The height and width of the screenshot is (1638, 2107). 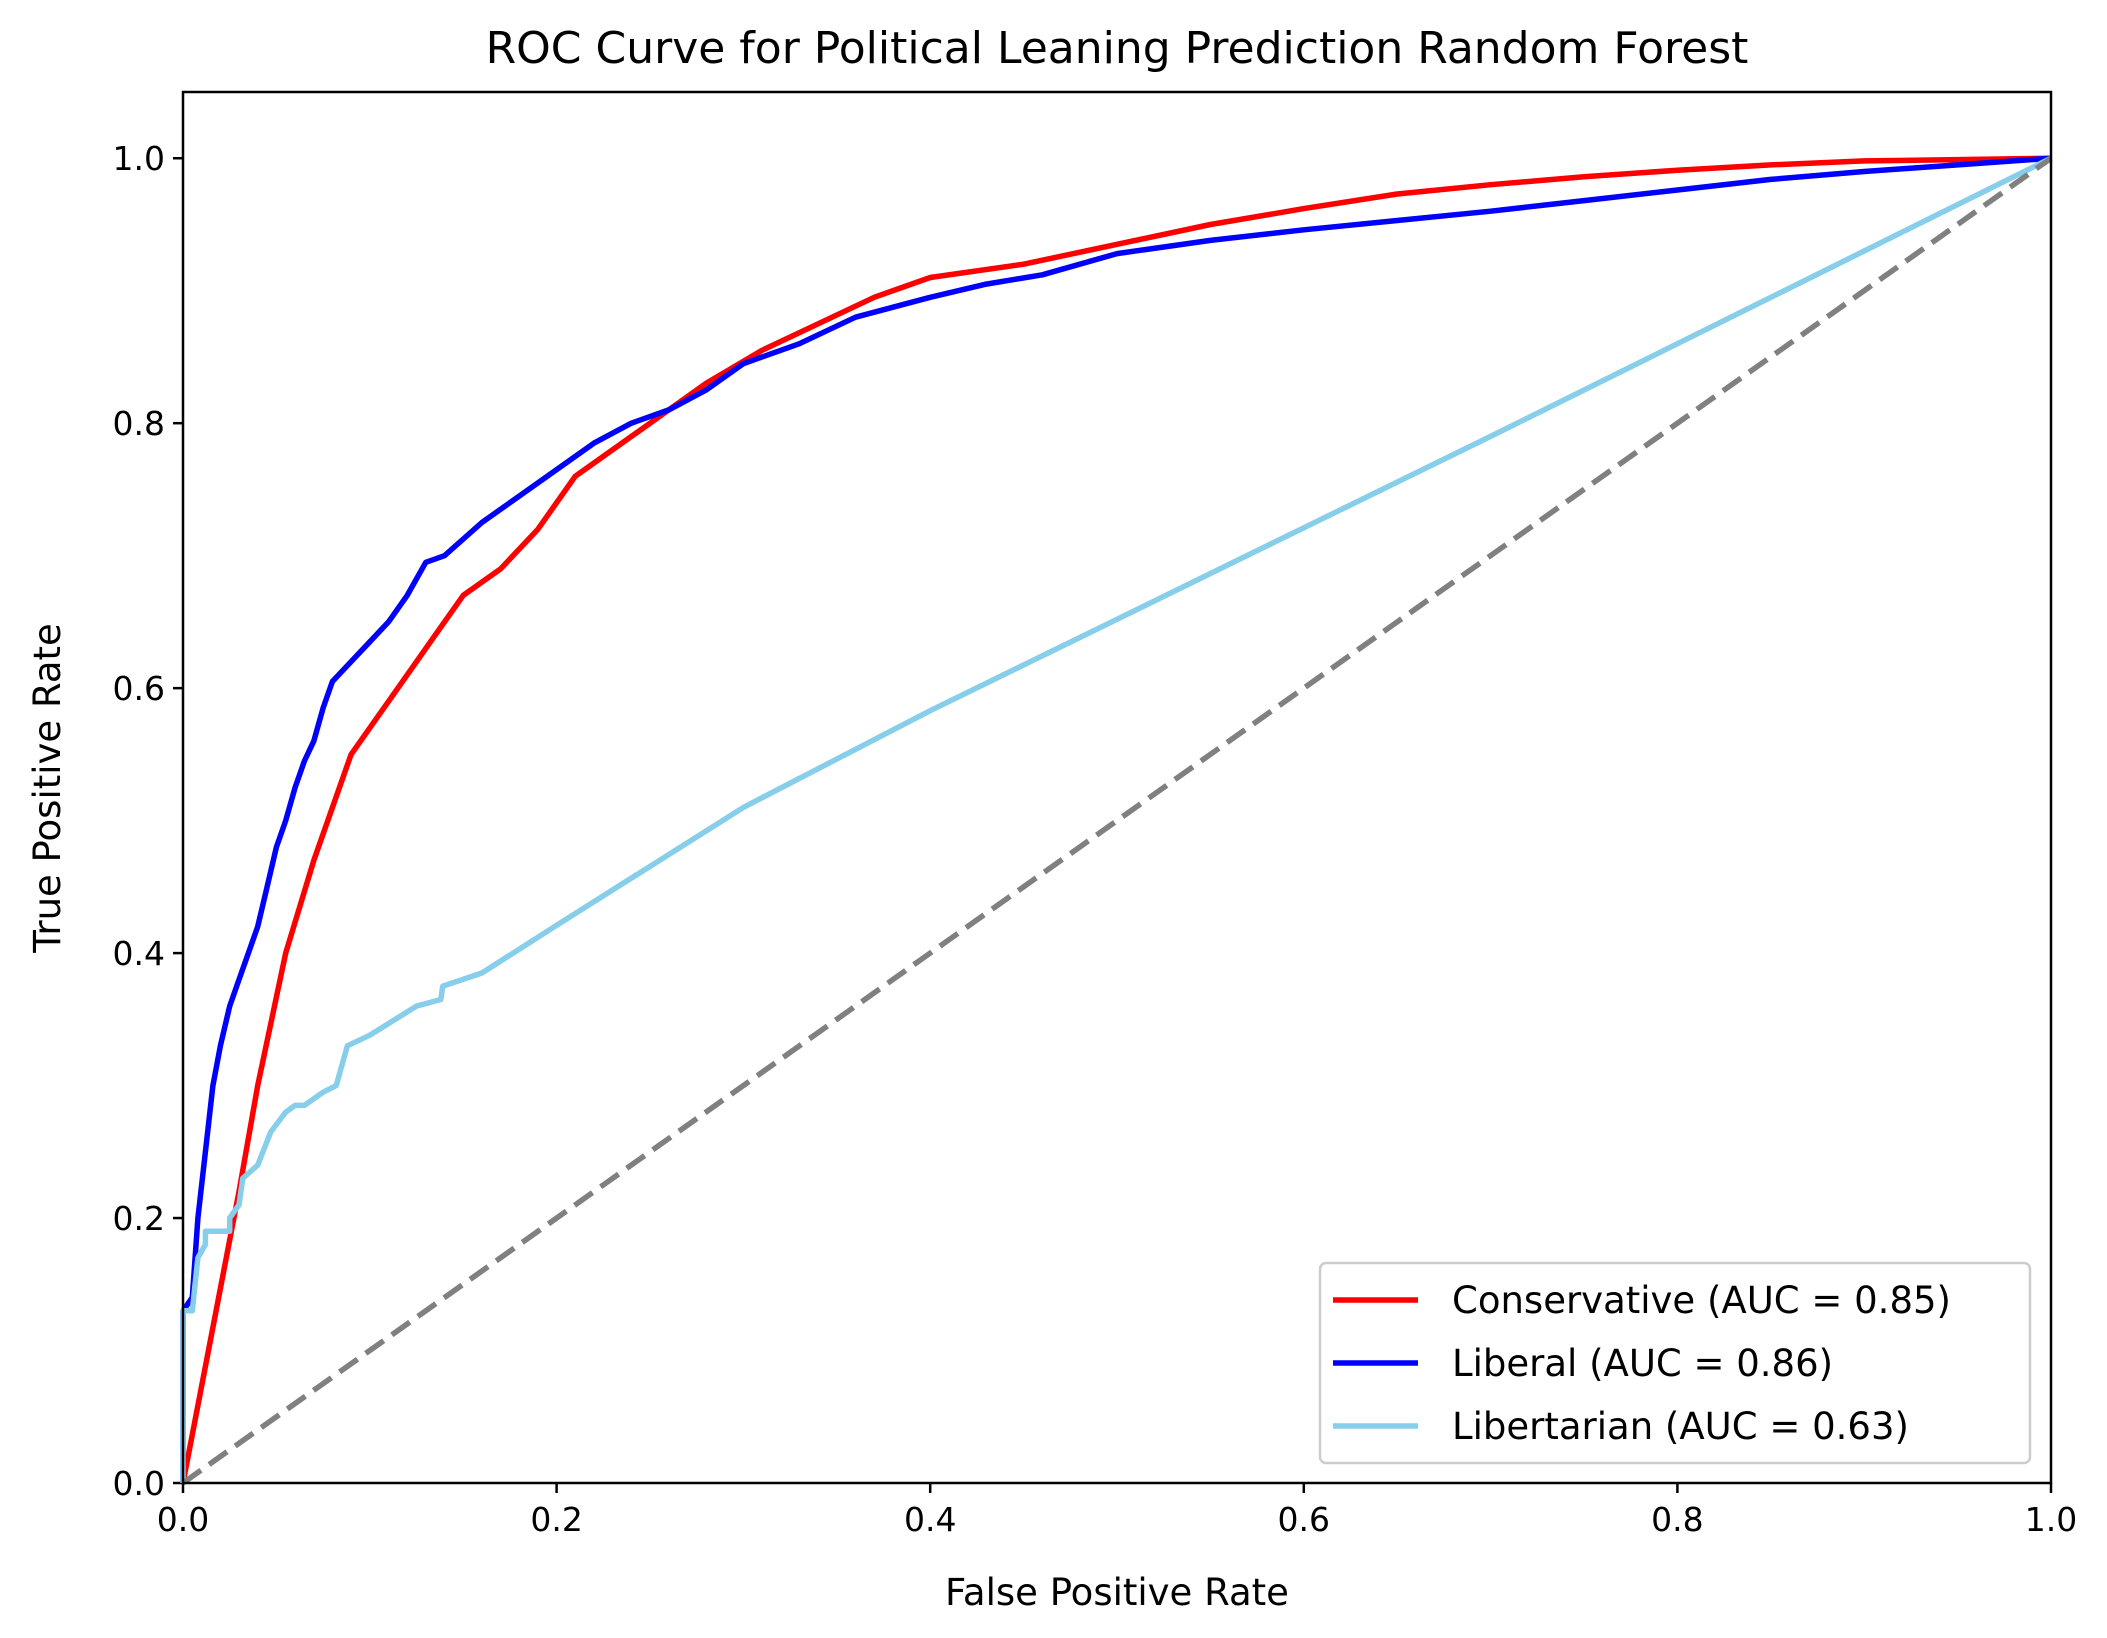 I want to click on x-axis-ticks: 0.0 0.2 0.4 0.6 0.8 1.0, so click(x=1117, y=1511).